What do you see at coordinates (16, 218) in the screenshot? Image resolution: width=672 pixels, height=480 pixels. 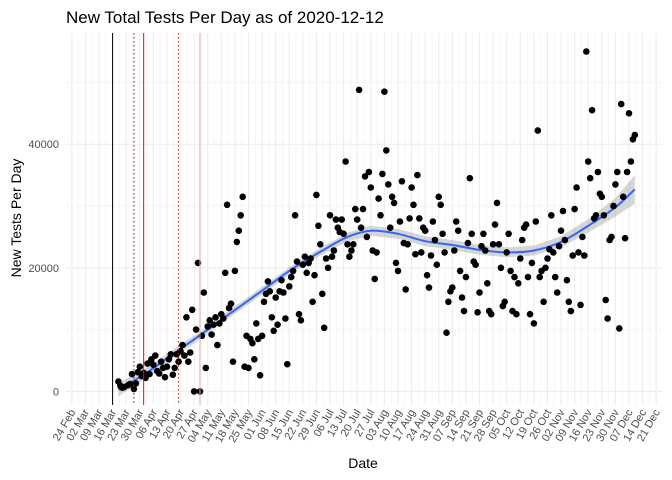 I see `y-axis-title: New Tests Per Day` at bounding box center [16, 218].